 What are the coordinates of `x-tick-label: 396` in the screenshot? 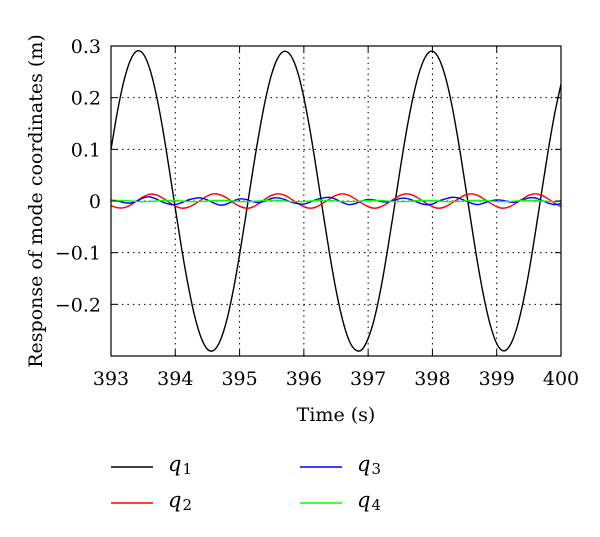 It's located at (304, 379).